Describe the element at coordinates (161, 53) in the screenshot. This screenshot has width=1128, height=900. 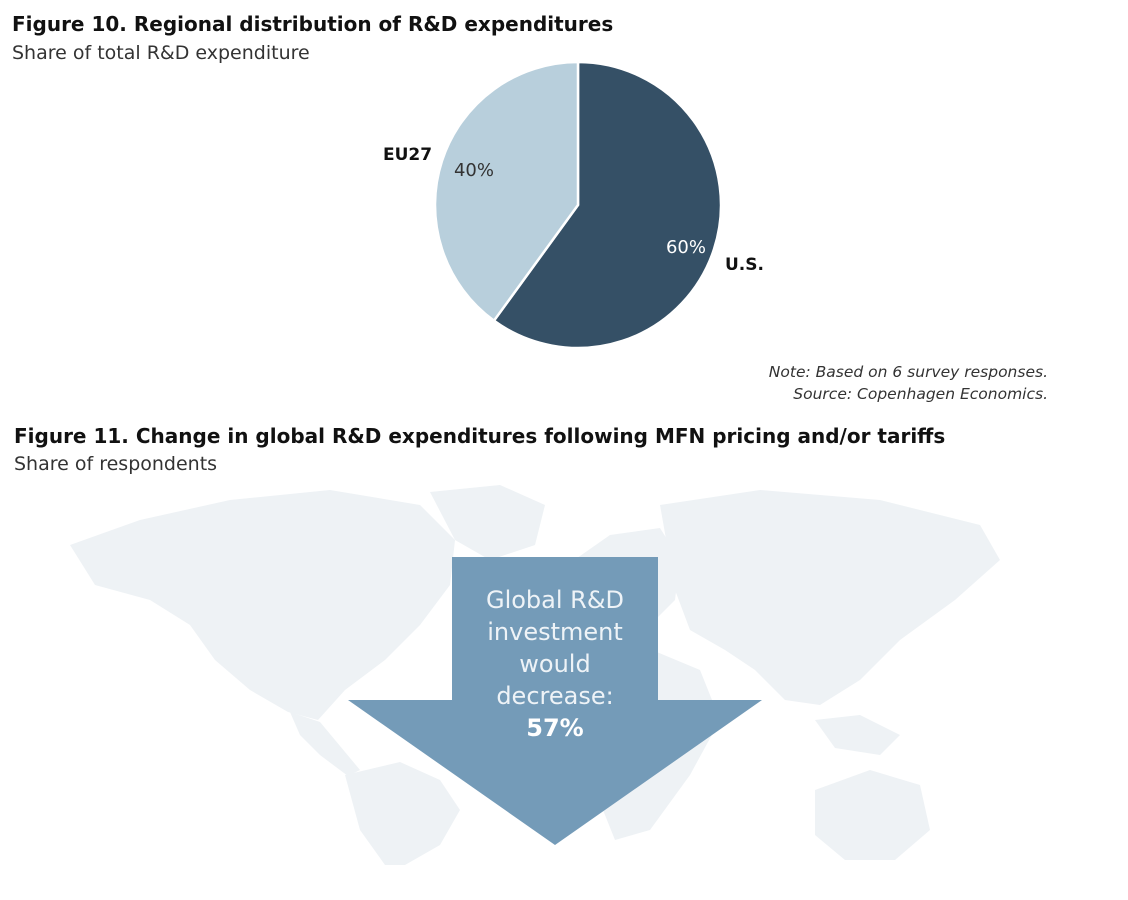
I see `figure-10-subtitle: Share of total R&D expenditure` at that location.